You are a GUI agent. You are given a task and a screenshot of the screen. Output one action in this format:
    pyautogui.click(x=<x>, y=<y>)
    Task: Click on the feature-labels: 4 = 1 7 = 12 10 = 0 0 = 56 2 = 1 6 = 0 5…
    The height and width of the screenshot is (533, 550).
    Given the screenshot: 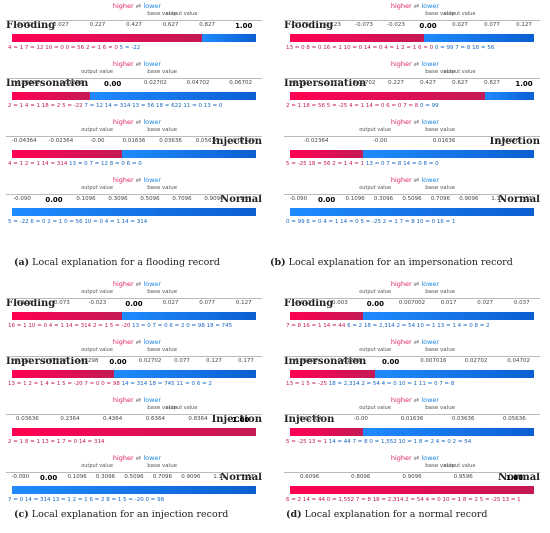 What is the action you would take?
    pyautogui.click(x=134, y=48)
    